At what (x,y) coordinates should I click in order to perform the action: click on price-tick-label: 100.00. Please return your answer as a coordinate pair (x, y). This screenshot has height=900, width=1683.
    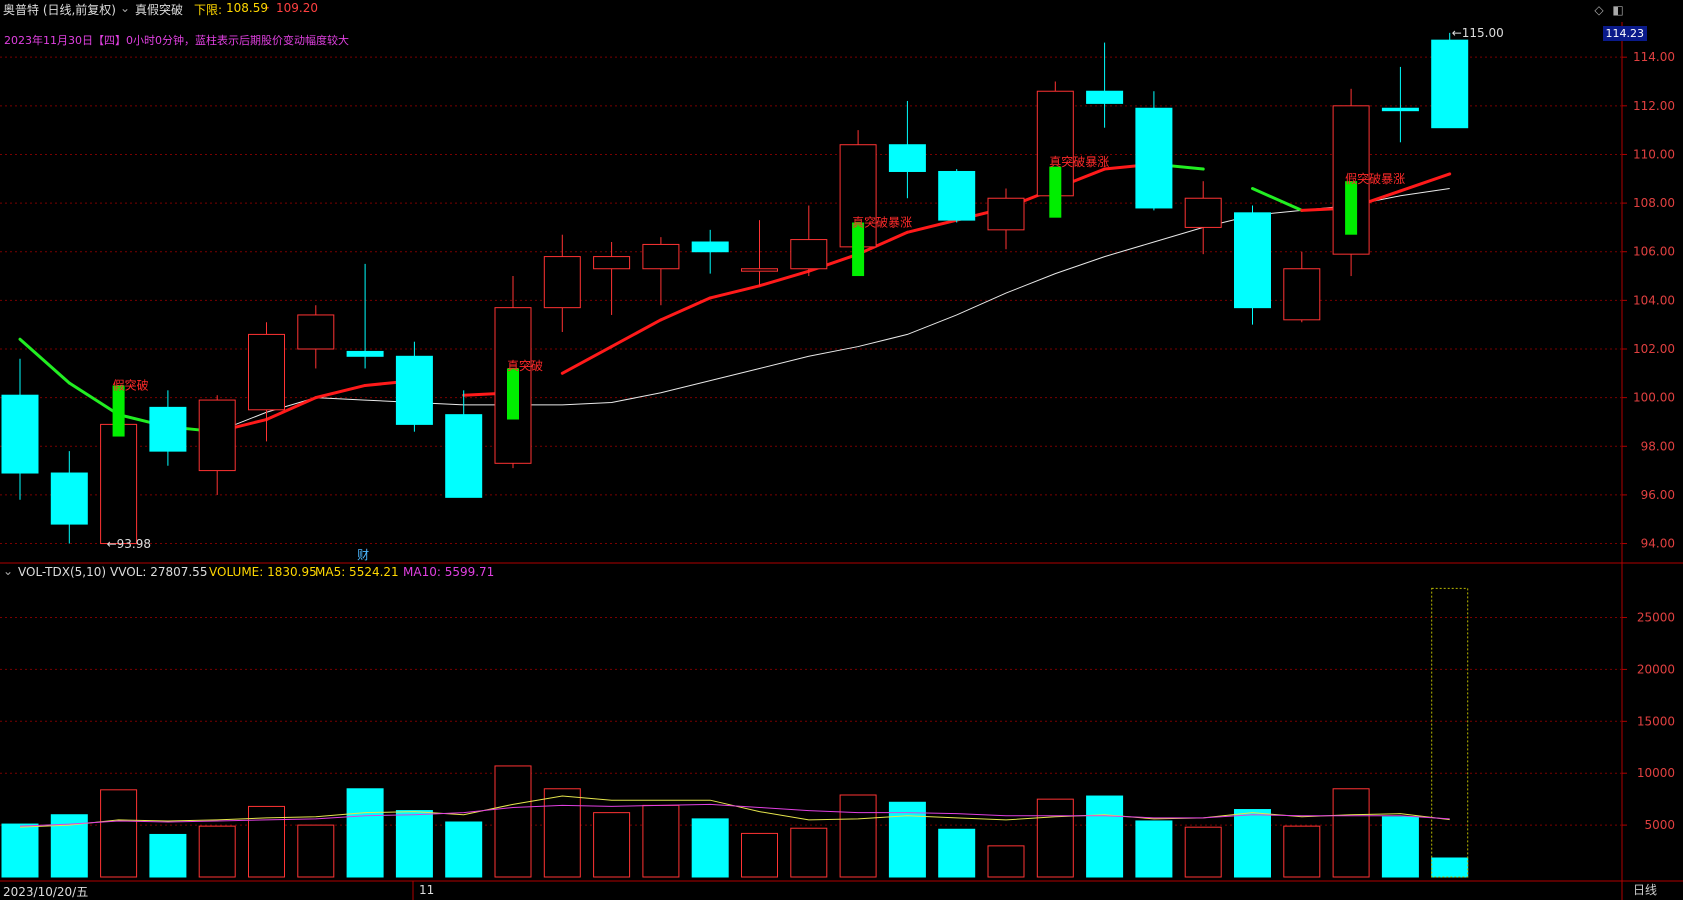
    Looking at the image, I should click on (1654, 398).